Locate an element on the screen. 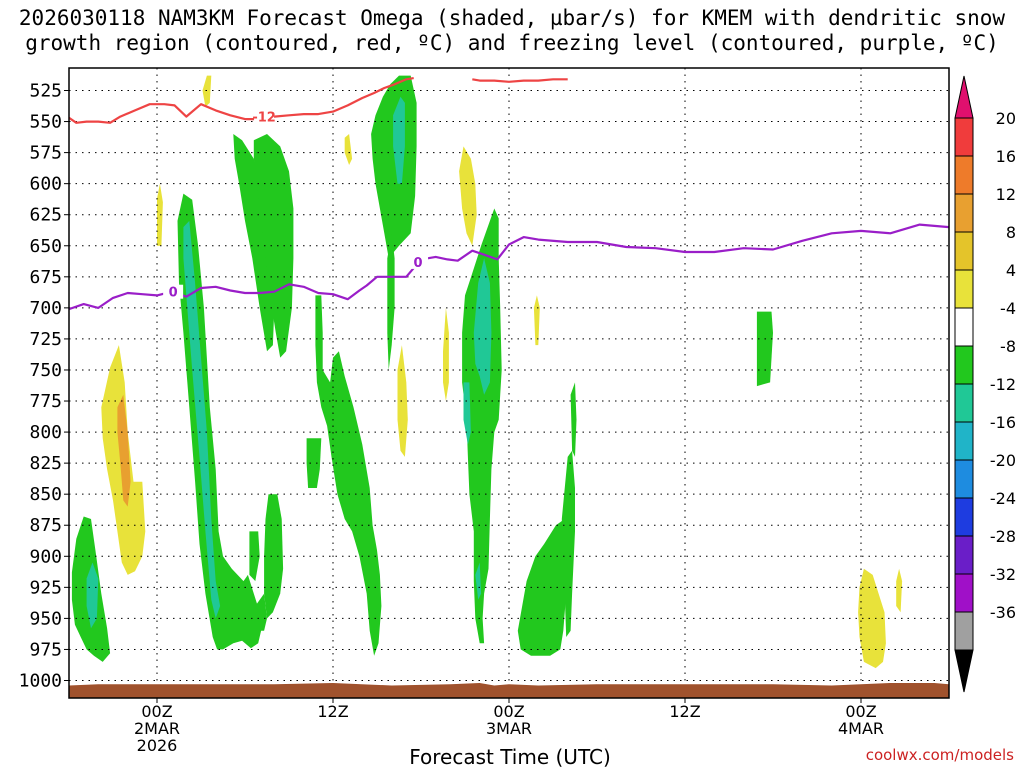 The image size is (1024, 768). colorbar-label-8: -16 is located at coordinates (1003, 422).